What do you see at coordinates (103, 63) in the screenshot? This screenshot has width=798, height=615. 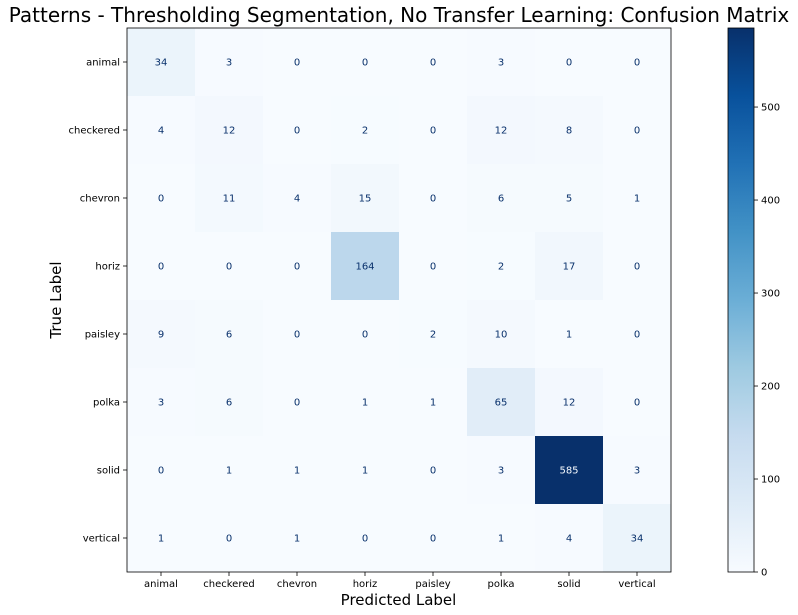 I see `y-tick-label: animal` at bounding box center [103, 63].